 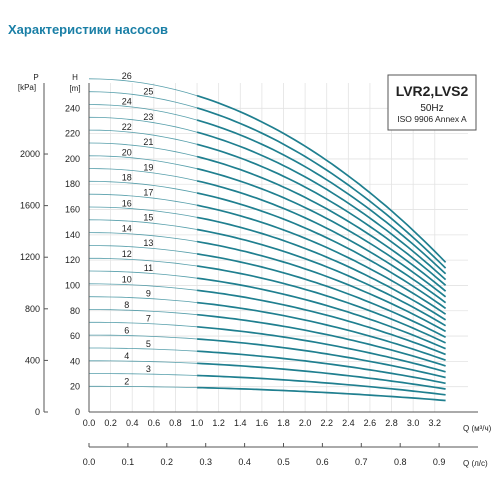 What do you see at coordinates (127, 127) in the screenshot?
I see `curve-label: 22` at bounding box center [127, 127].